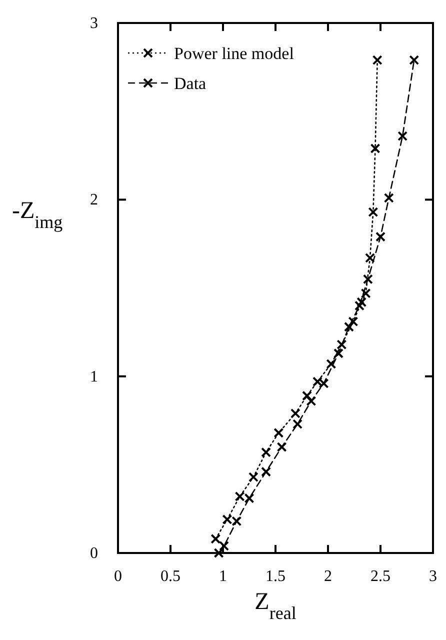 This screenshot has width=446, height=640. Describe the element at coordinates (275, 606) in the screenshot. I see `x-axis-title: Z$_{real}$` at that location.